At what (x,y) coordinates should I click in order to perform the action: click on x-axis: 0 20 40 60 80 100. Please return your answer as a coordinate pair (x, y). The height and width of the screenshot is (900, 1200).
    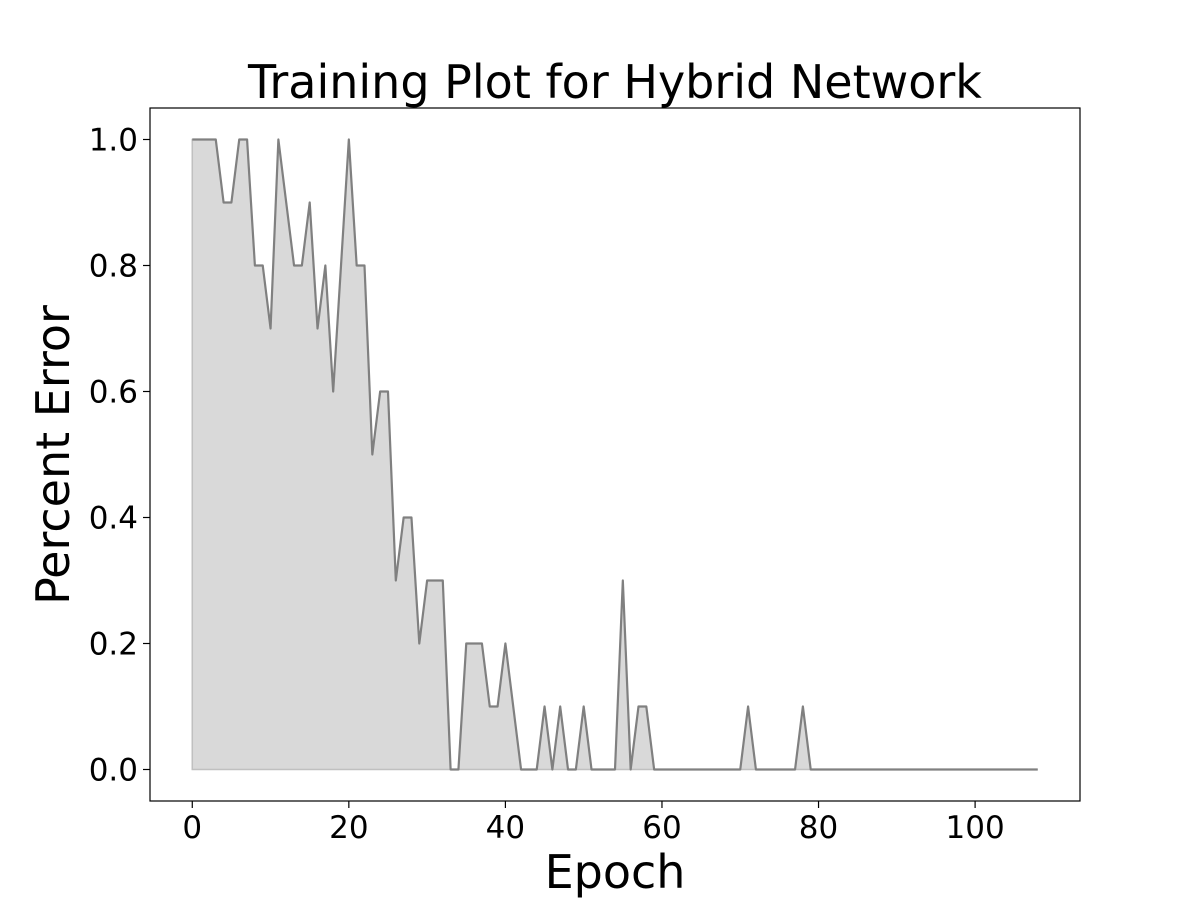
    Looking at the image, I should click on (593, 823).